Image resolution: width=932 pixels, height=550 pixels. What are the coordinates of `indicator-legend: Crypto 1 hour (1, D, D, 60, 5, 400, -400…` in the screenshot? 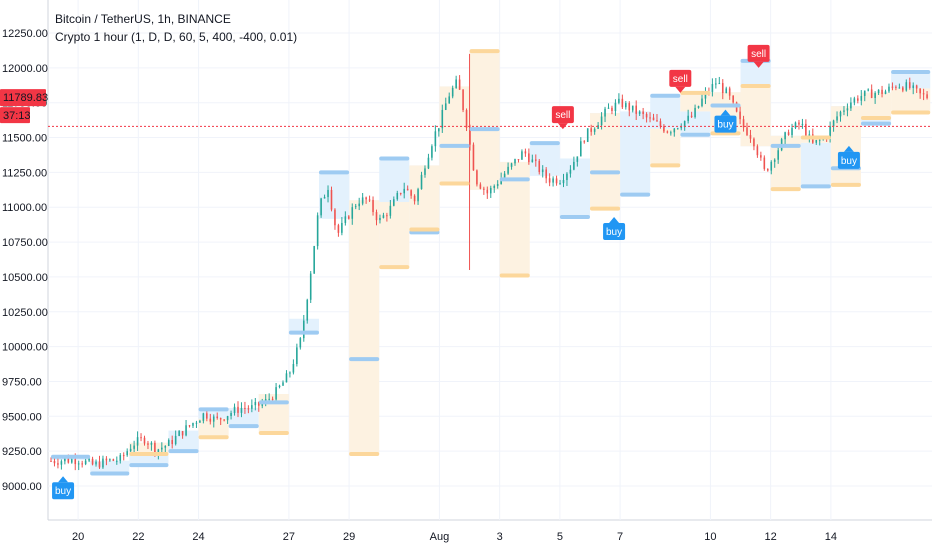 It's located at (176, 37).